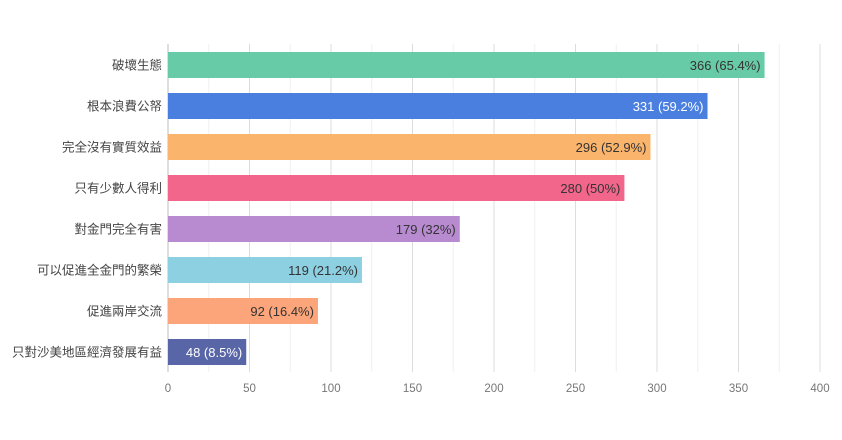  What do you see at coordinates (493, 389) in the screenshot?
I see `x-tick-label: 200` at bounding box center [493, 389].